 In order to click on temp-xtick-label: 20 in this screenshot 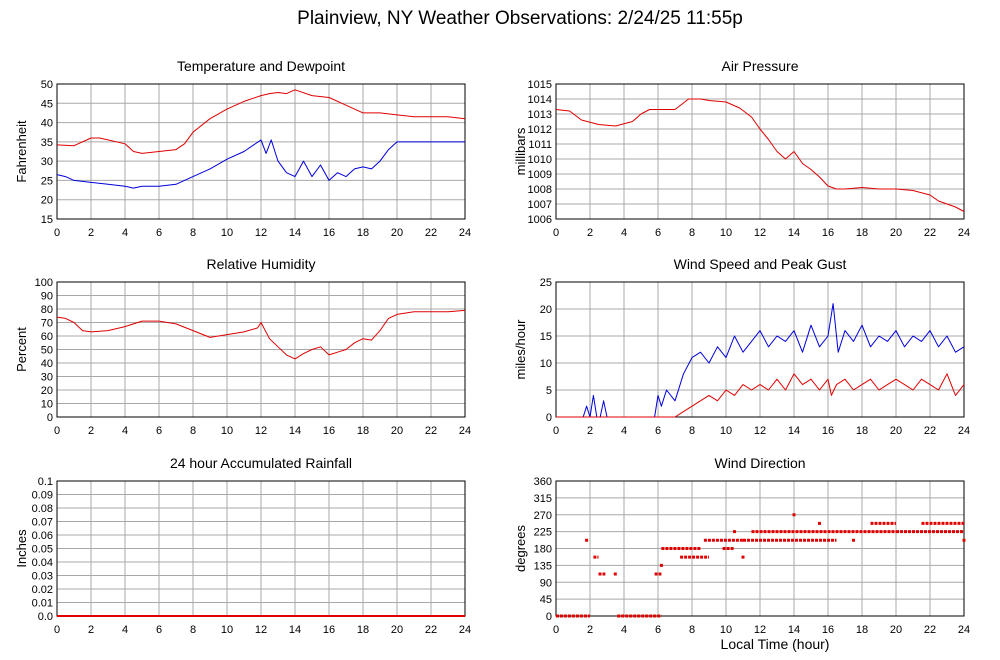, I will do `click(397, 233)`.